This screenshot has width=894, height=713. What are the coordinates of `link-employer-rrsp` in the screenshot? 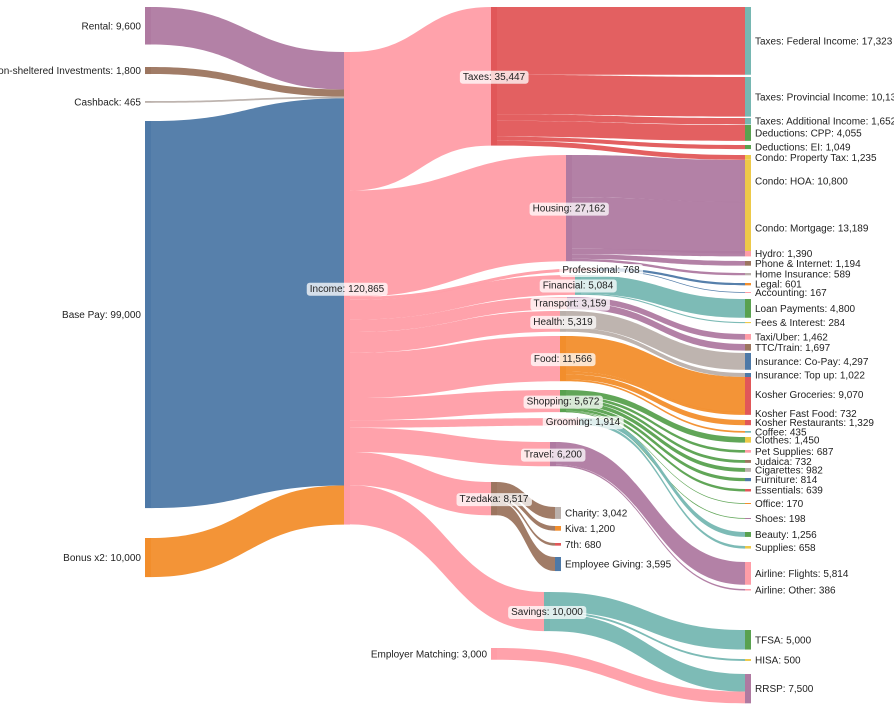 It's located at (621, 676).